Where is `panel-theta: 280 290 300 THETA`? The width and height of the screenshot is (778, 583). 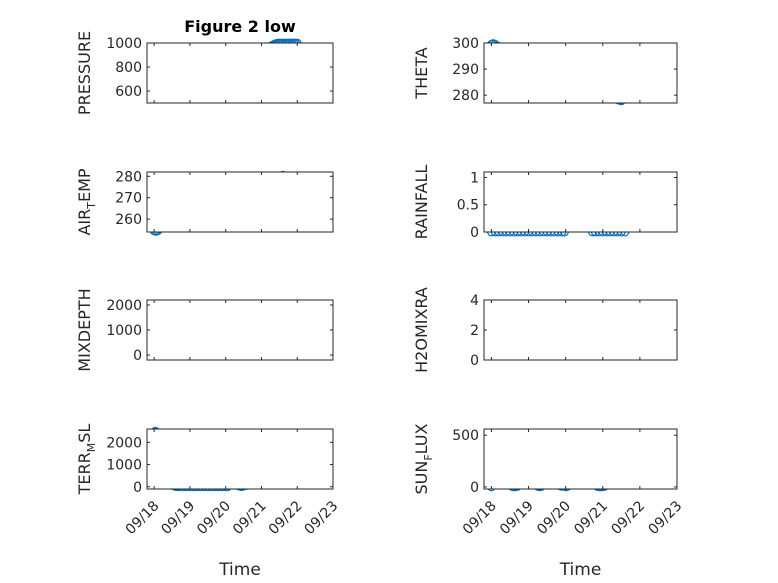 panel-theta: 280 290 300 THETA is located at coordinates (545, 71).